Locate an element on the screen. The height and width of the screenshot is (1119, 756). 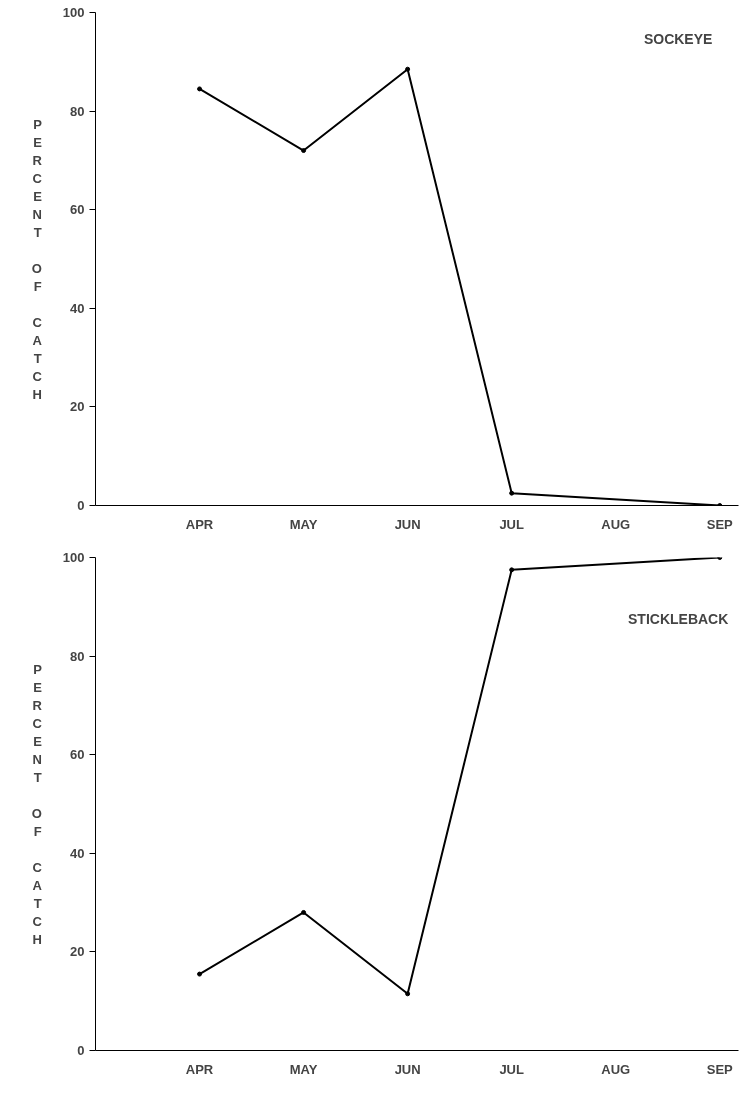
text: STICKLEBACK is located at coordinates (678, 618).